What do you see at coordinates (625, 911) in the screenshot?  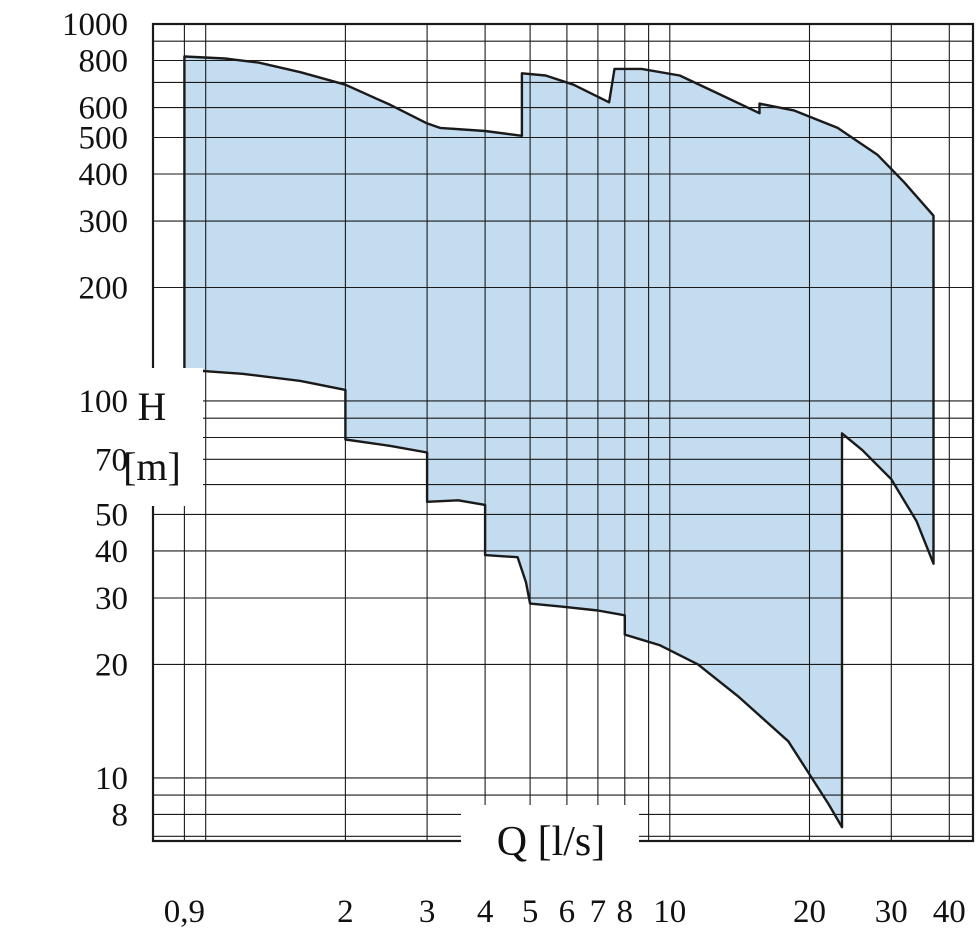 I see `x-tick-label: 8` at bounding box center [625, 911].